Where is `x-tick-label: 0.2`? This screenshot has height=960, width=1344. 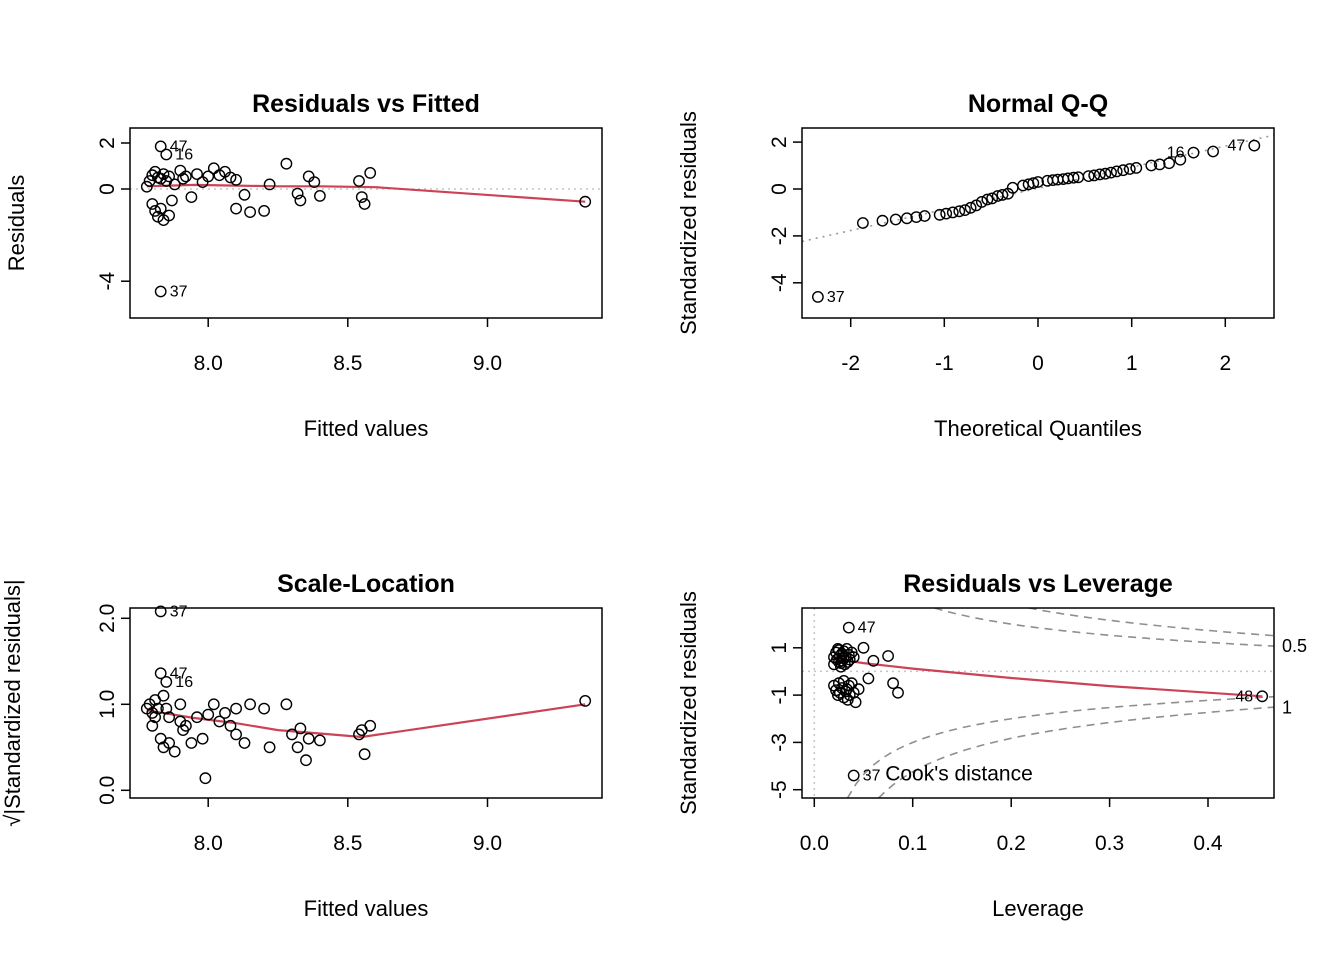 x-tick-label: 0.2 is located at coordinates (1011, 843).